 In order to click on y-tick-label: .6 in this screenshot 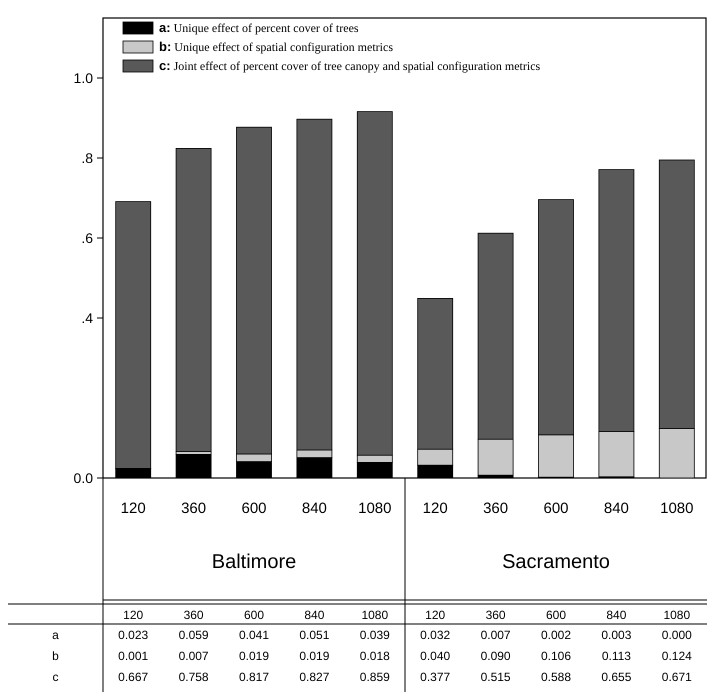, I will do `click(87, 238)`.